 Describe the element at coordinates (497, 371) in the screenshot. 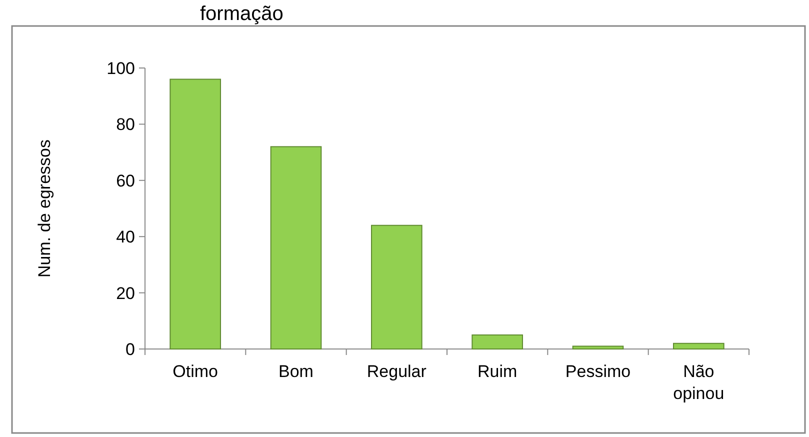

I see `x-tick-label: Ruim` at that location.